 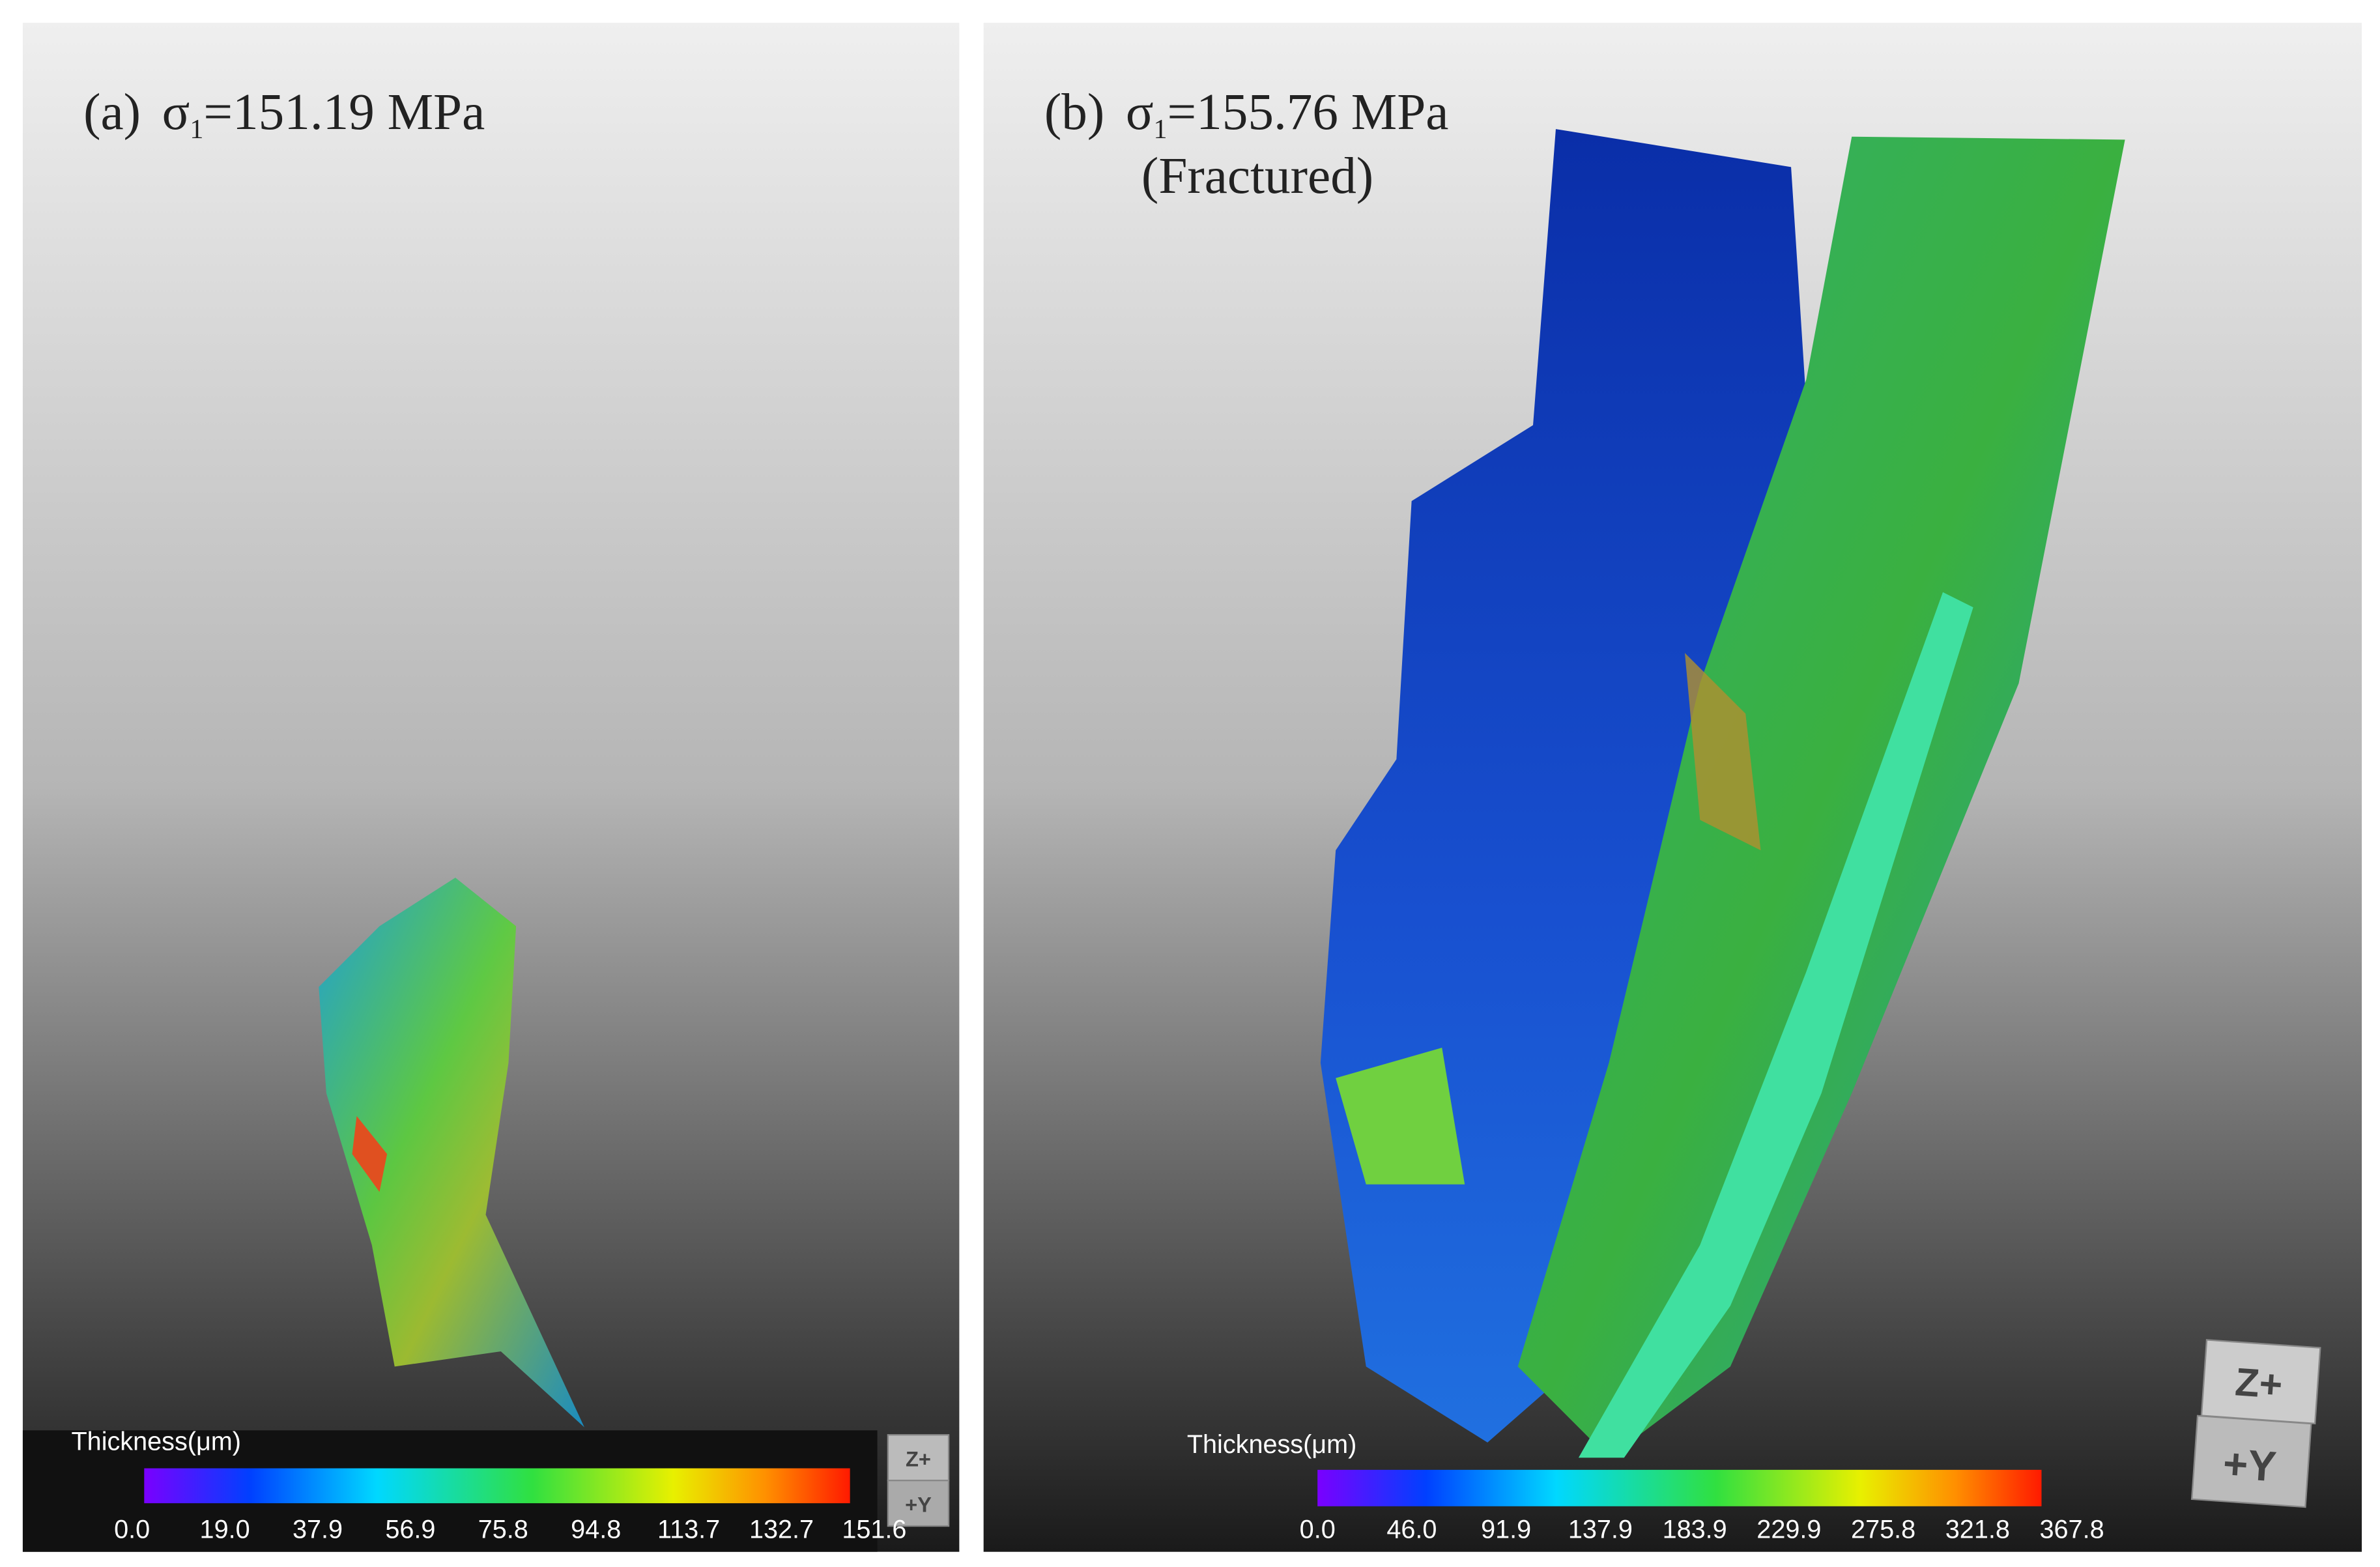 What do you see at coordinates (1600, 1530) in the screenshot?
I see `colorbar-tick-label: 137.9` at bounding box center [1600, 1530].